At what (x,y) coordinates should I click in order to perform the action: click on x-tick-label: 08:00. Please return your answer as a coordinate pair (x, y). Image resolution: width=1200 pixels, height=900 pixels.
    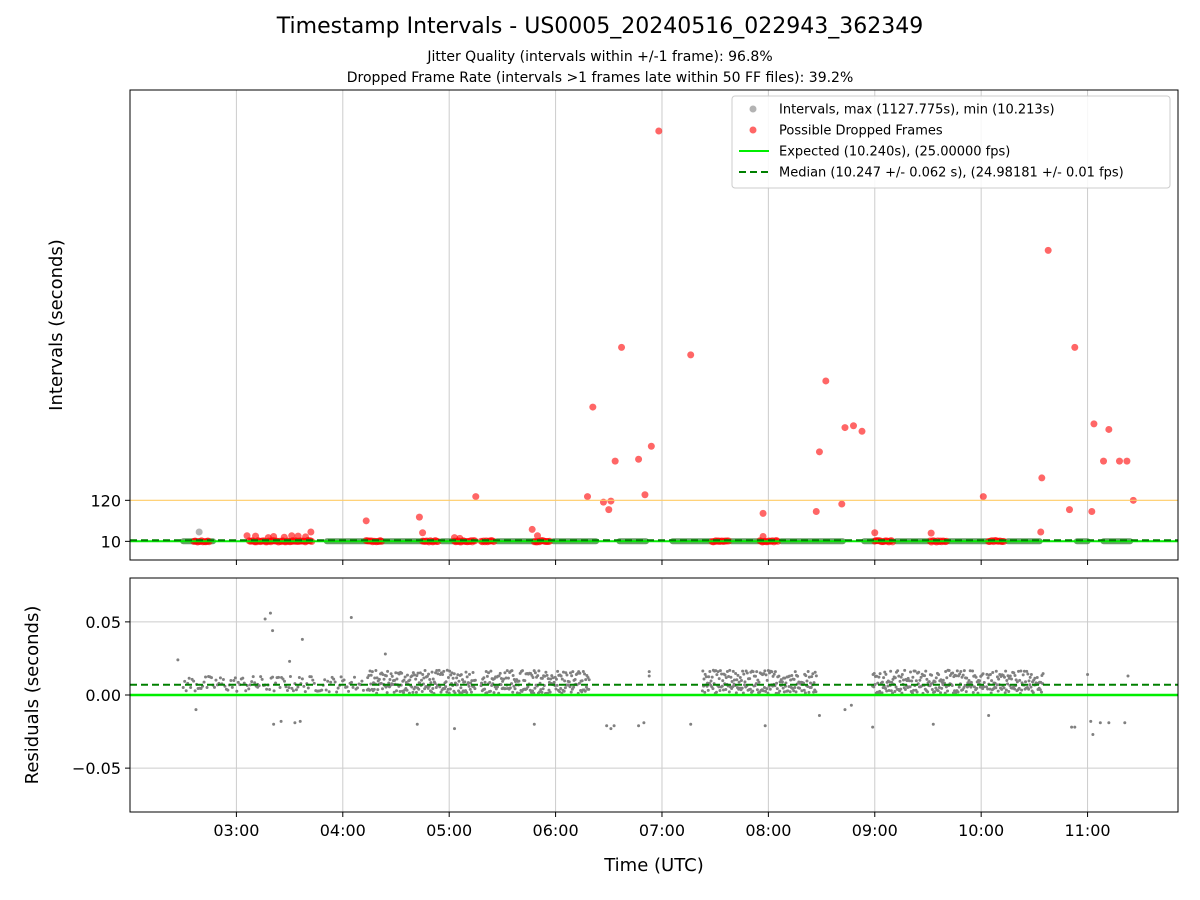
    Looking at the image, I should click on (768, 830).